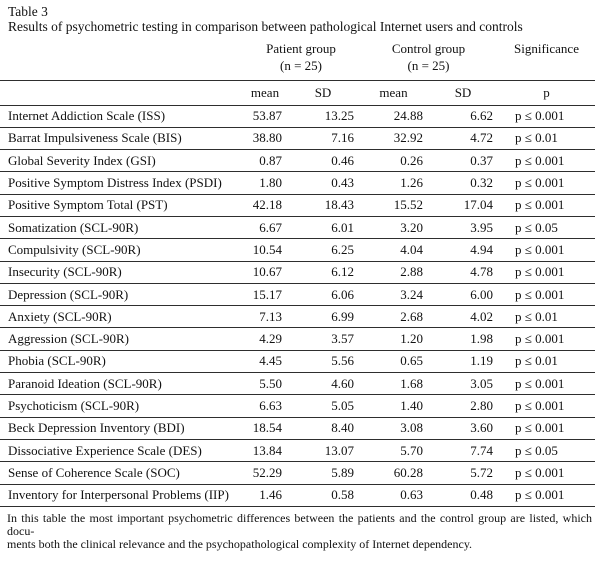 Image resolution: width=600 pixels, height=568 pixels. I want to click on patient-sd-value: 6.99, so click(323, 317).